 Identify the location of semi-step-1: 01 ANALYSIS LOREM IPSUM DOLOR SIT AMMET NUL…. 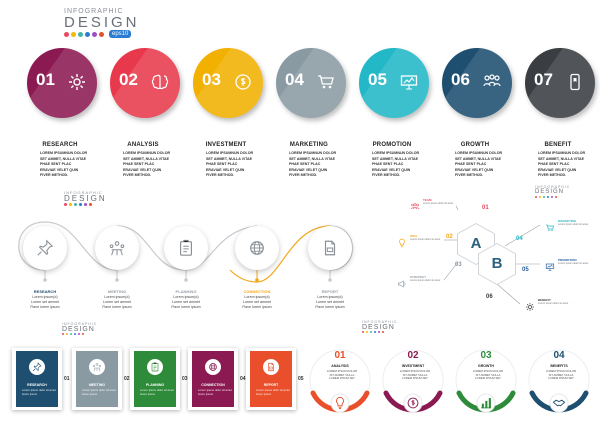
(340, 380).